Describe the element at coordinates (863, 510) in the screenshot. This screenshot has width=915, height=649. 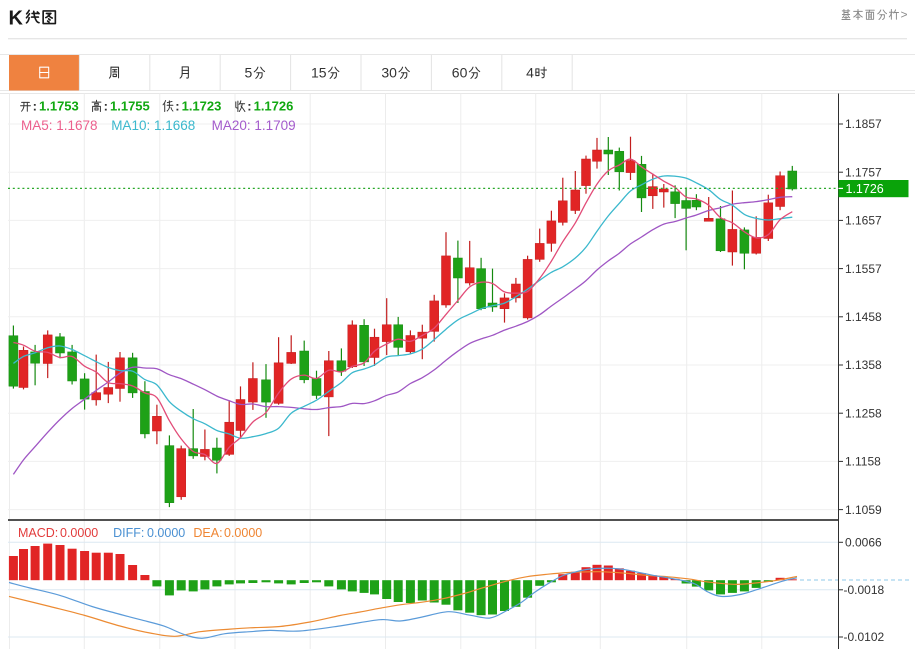
I see `svg-text: 1.1059` at that location.